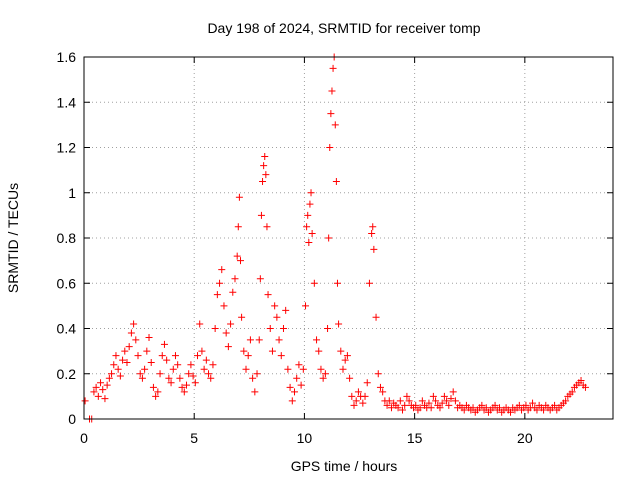 Image resolution: width=640 pixels, height=480 pixels. I want to click on x-tick-label: 10, so click(305, 438).